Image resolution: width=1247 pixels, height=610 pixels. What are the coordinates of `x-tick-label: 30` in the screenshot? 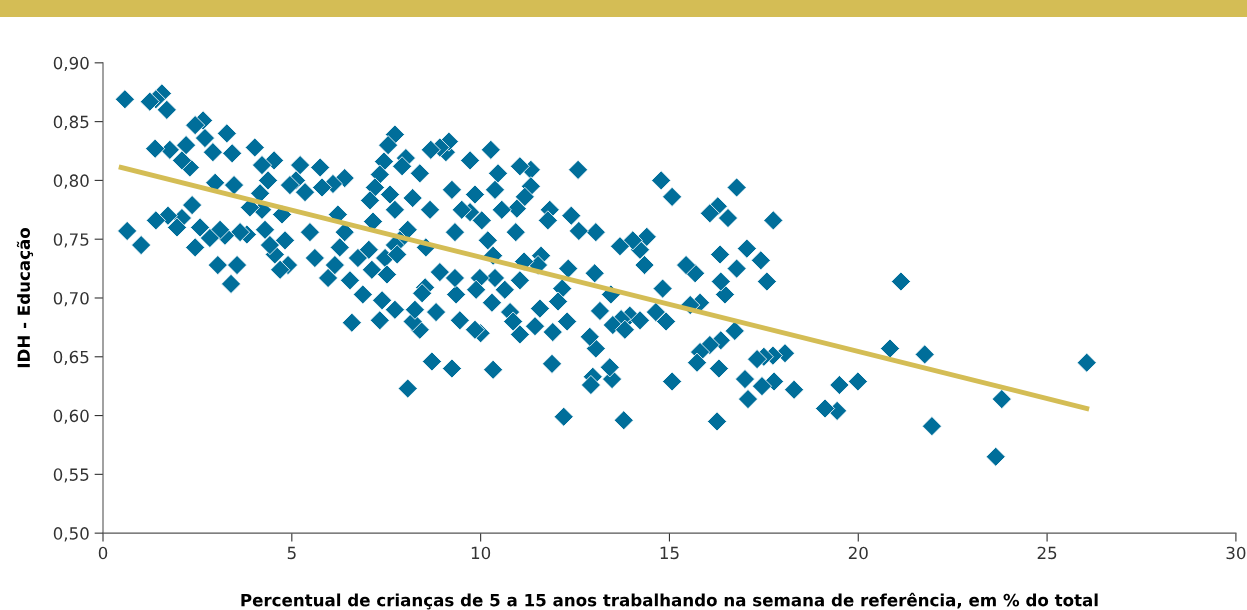 It's located at (1236, 553).